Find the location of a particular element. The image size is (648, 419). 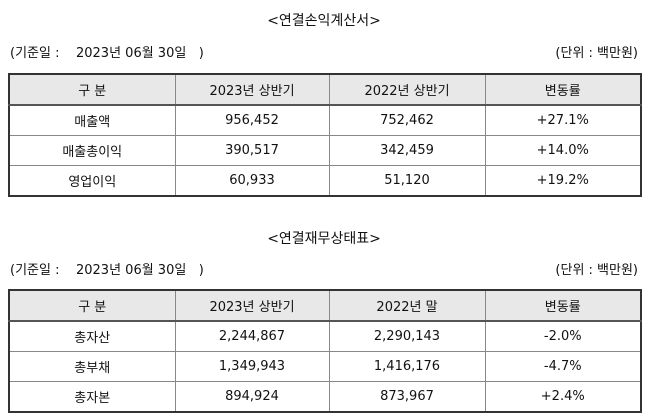

table-row: 총부채 1,349,943 1,416,176 -4.7% is located at coordinates (325, 366).